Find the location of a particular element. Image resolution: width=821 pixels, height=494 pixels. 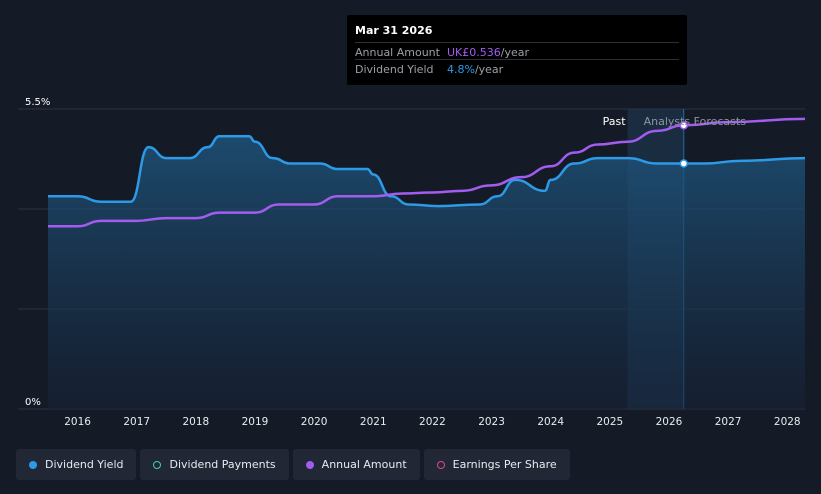

tooltip-dividend-yield-value: 4.8% is located at coordinates (461, 69).